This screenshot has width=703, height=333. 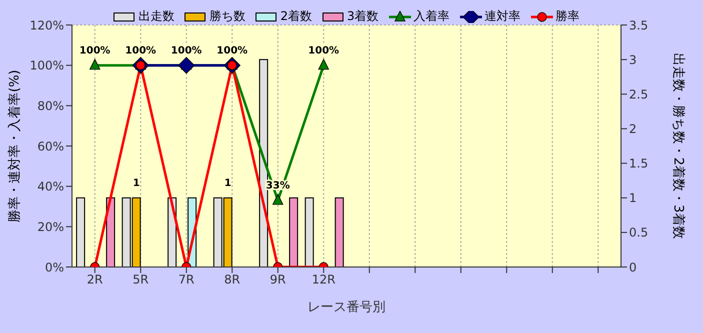 What do you see at coordinates (50, 187) in the screenshot?
I see `y-tick-label: 40%` at bounding box center [50, 187].